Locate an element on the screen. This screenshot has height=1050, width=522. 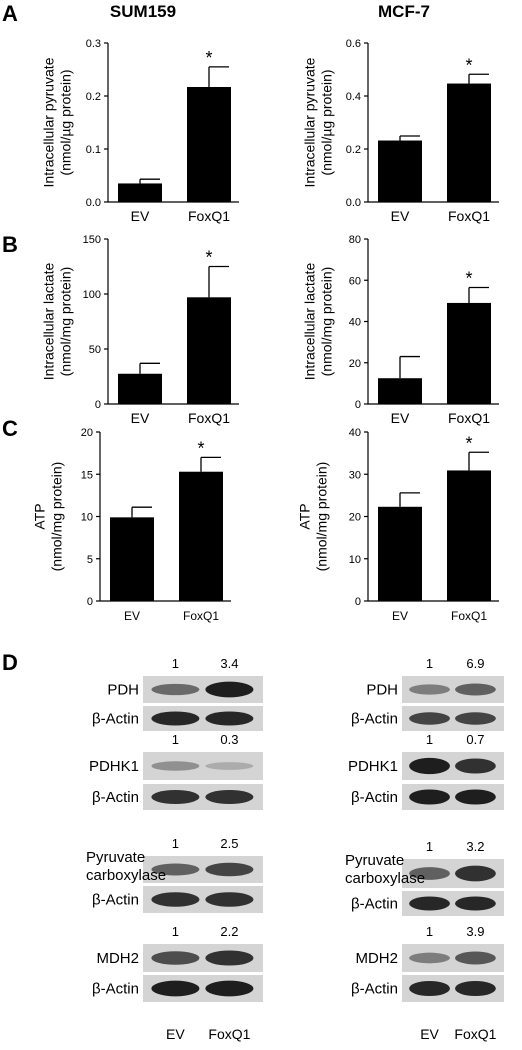
lane-label: FoxQ1 is located at coordinates (475, 1034).